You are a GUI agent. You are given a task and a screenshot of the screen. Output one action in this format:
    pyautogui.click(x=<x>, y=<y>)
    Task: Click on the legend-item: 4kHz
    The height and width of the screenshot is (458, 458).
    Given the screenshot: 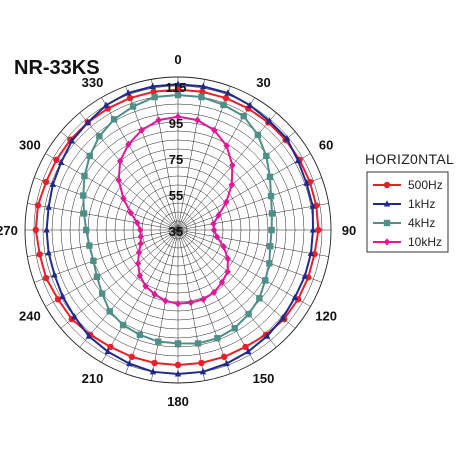 What is the action you would take?
    pyautogui.click(x=404, y=223)
    